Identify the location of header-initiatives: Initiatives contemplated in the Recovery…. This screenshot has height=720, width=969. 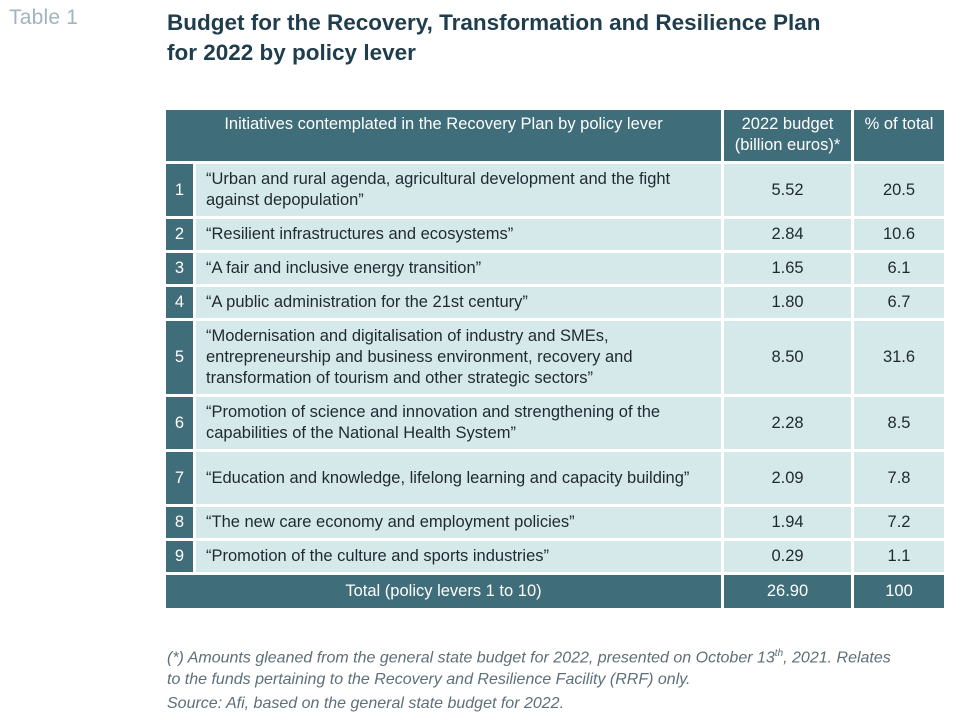
(445, 137).